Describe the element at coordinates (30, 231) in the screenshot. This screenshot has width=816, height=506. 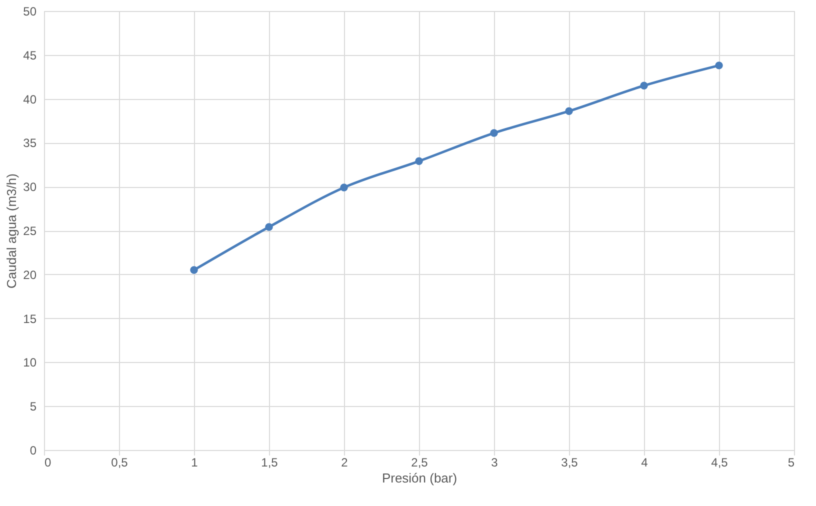
I see `y-tick-label: 25` at that location.